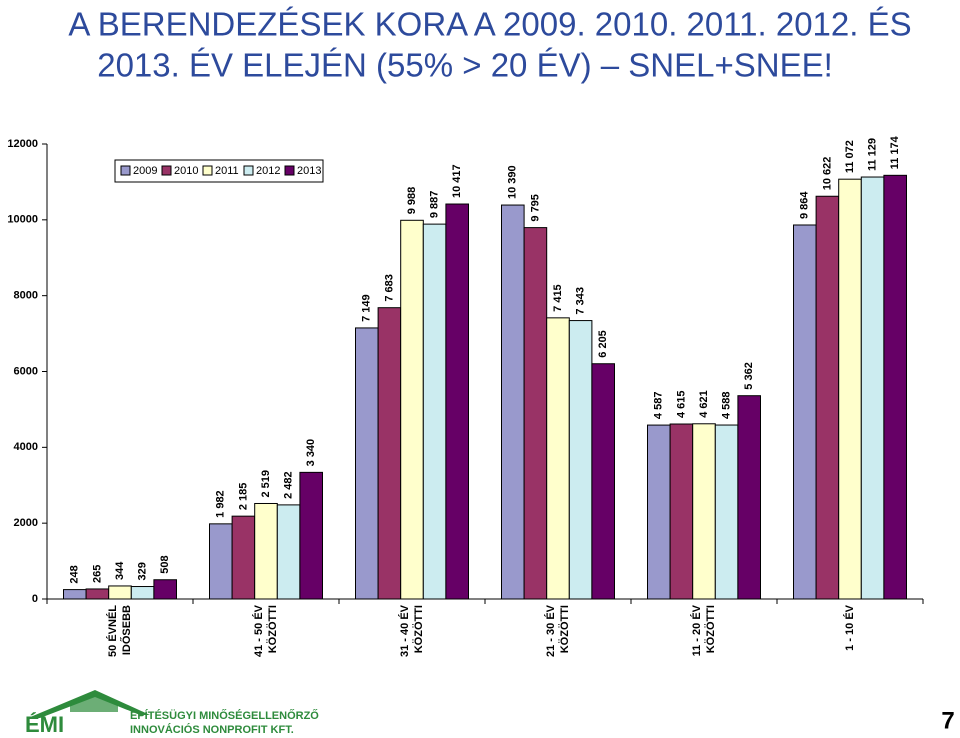 The width and height of the screenshot is (960, 738). What do you see at coordinates (186, 171) in the screenshot?
I see `legend-label: 2010` at bounding box center [186, 171].